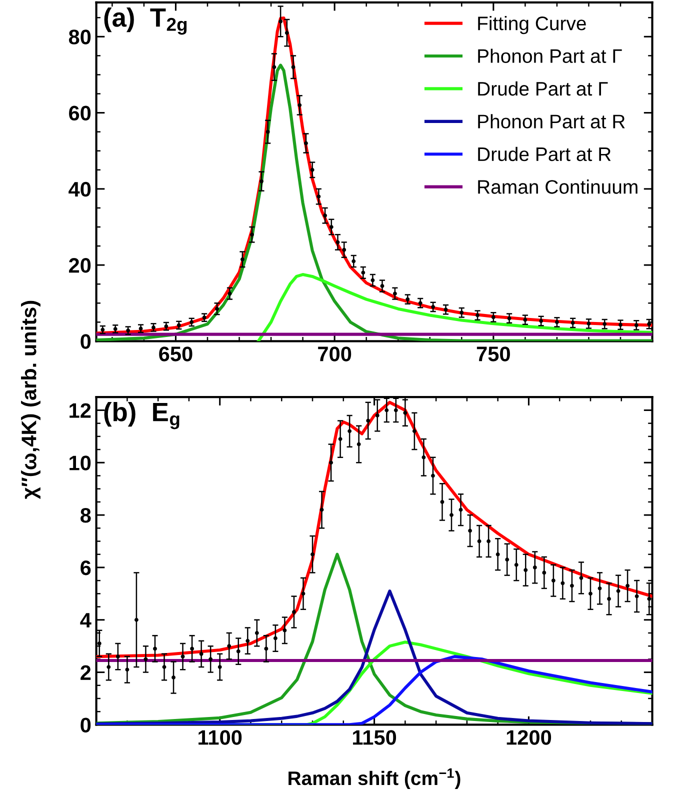  Describe the element at coordinates (532, 25) in the screenshot. I see `legend-label: Fitting Curve` at that location.